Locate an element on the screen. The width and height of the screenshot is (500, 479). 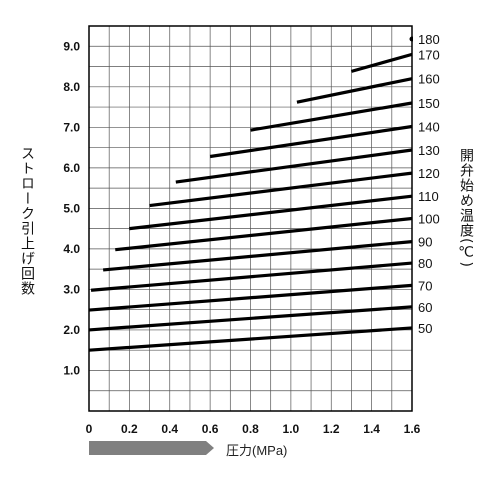
x-tick-label: 1.0 is located at coordinates (291, 429).